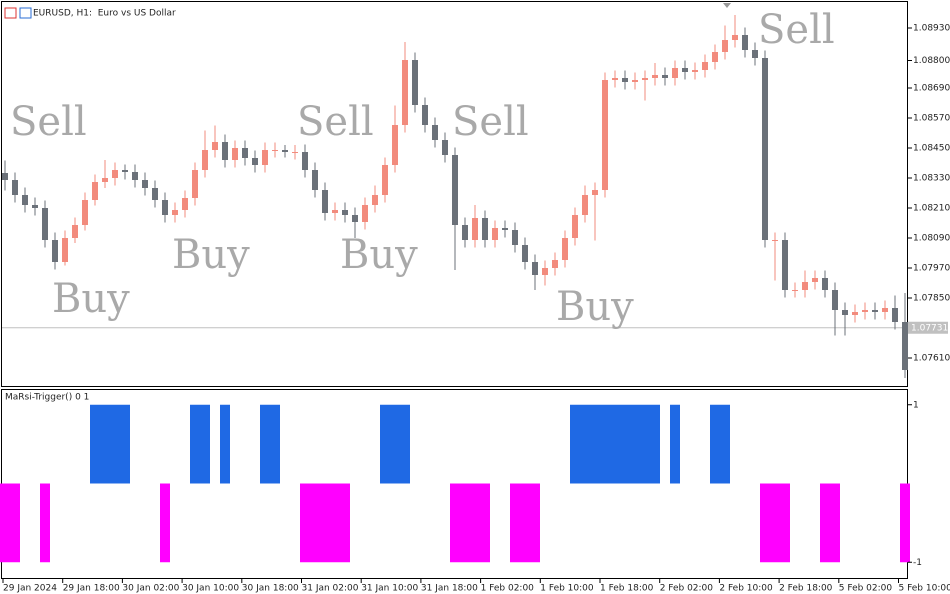 This screenshot has height=594, width=950. Describe the element at coordinates (866, 589) in the screenshot. I see `x-tick-label: 5 Feb 02:00` at that location.